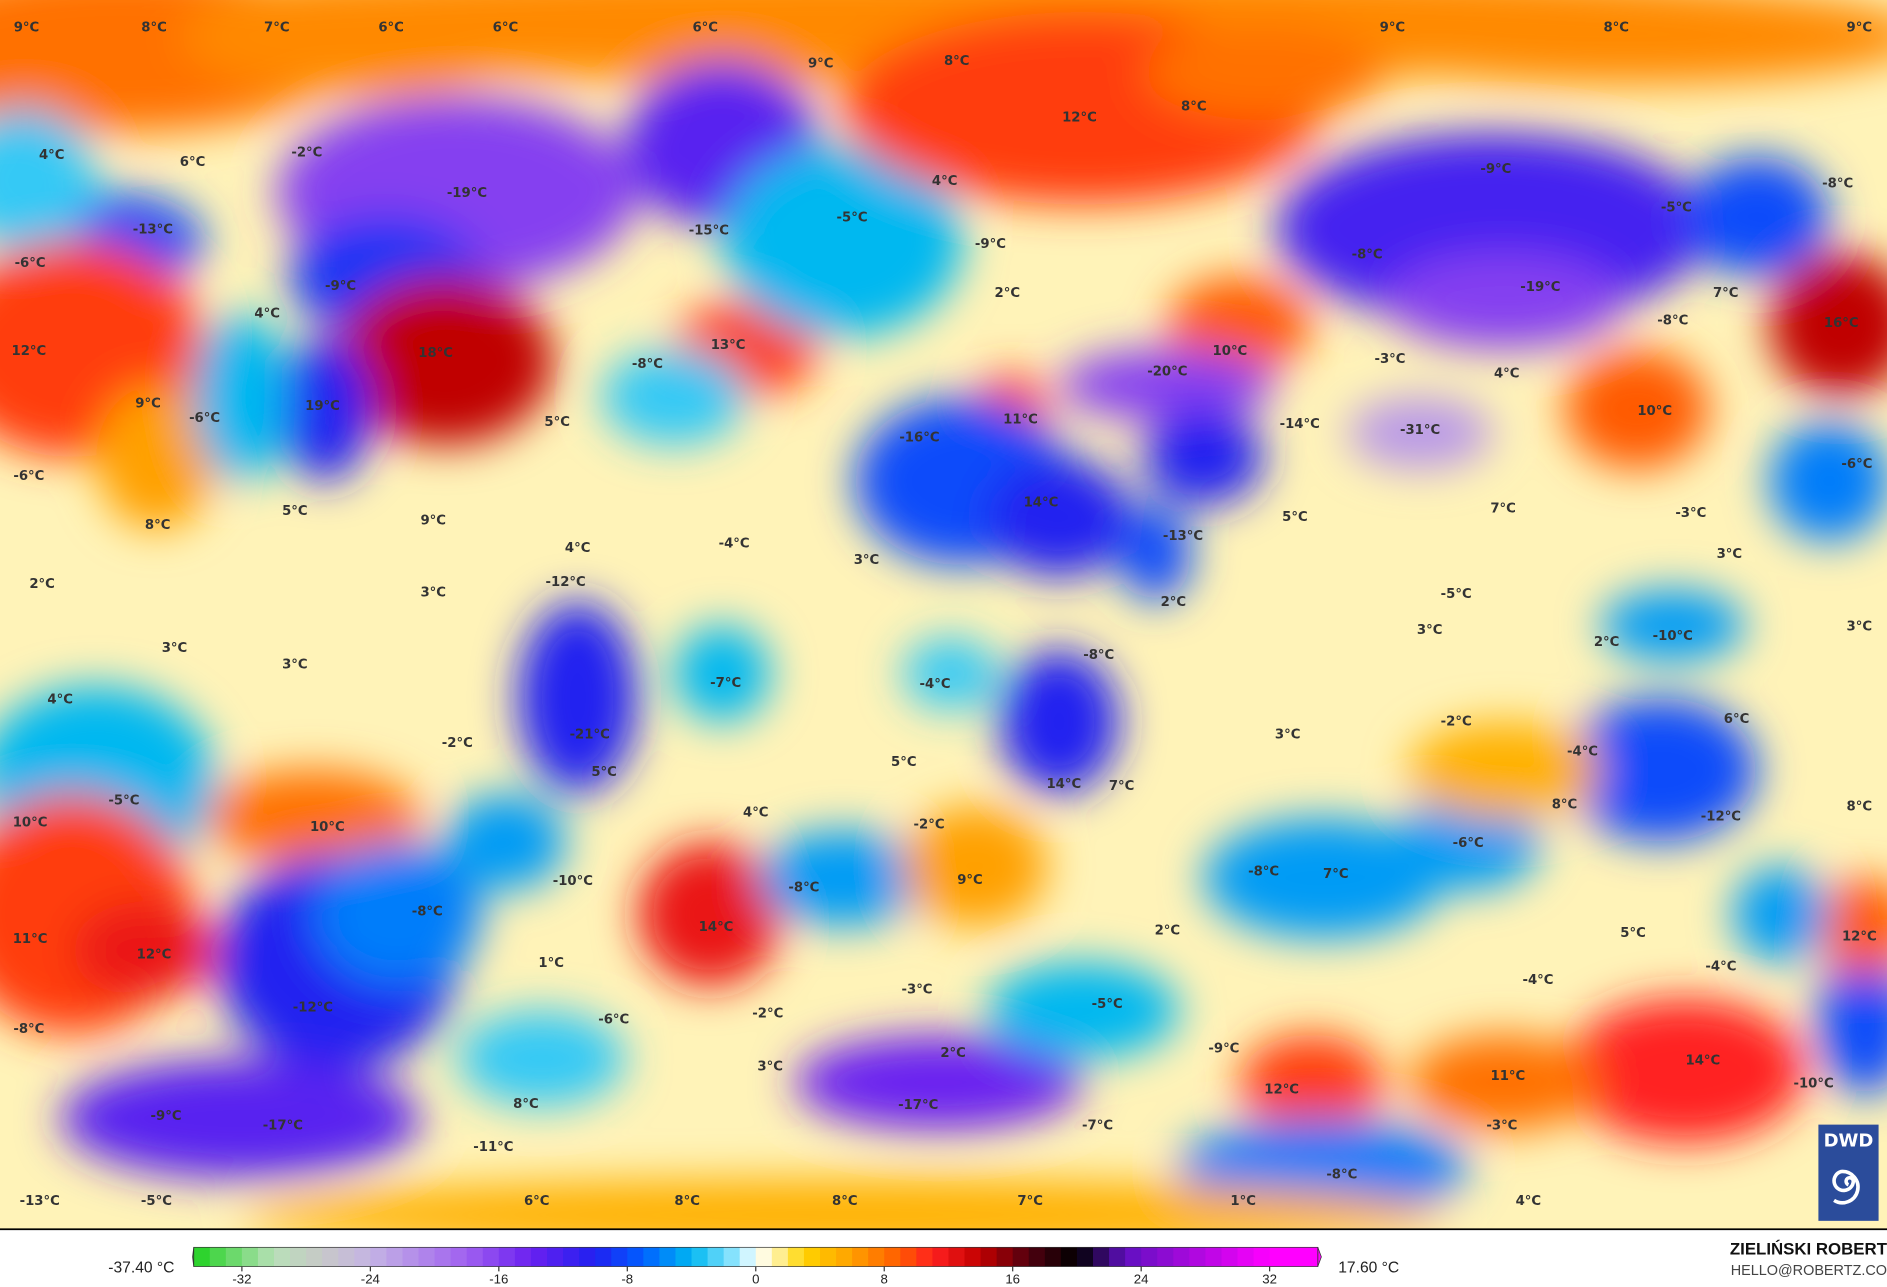  Describe the element at coordinates (725, 683) in the screenshot. I see `temperature-label: -7°C` at that location.